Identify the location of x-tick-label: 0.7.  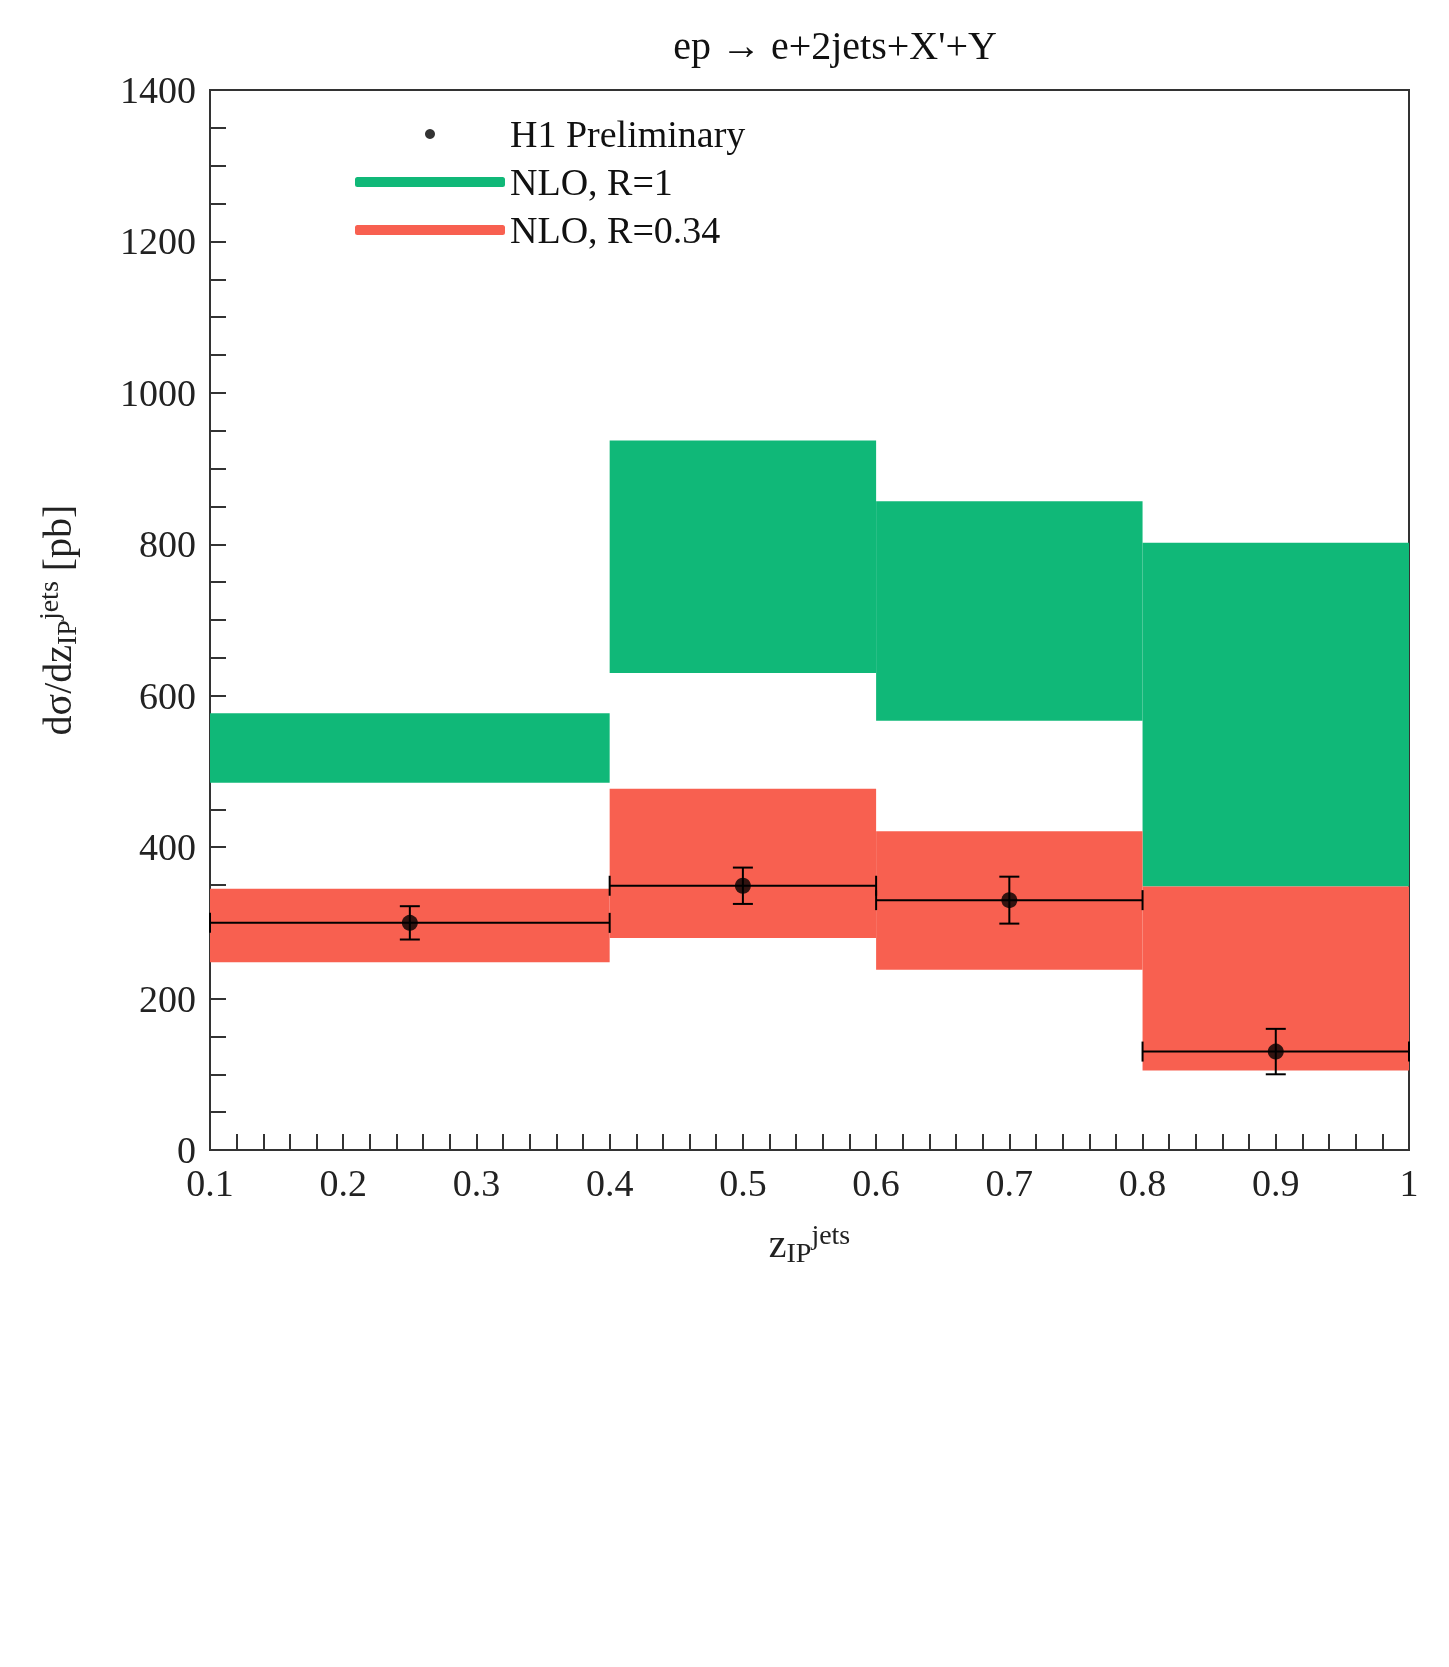
(1009, 1183).